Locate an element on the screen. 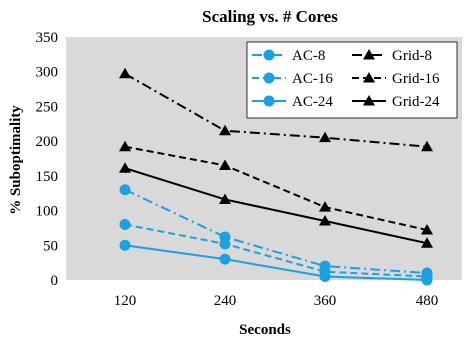 The height and width of the screenshot is (339, 474). chart-title: Scaling vs. # Cores is located at coordinates (270, 16).